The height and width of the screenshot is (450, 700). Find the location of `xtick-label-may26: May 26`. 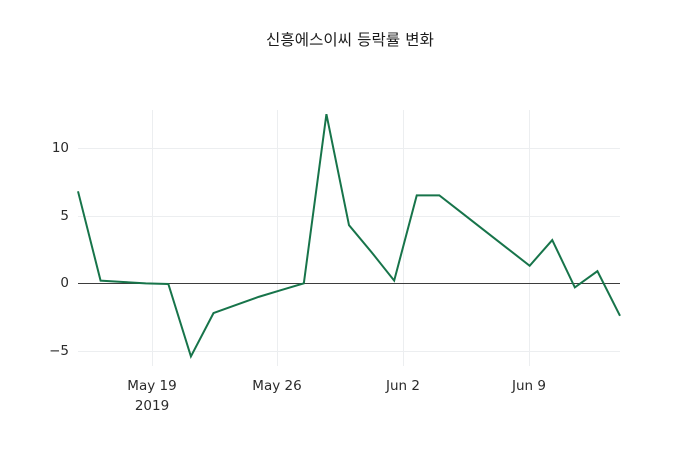

xtick-label-may26: May 26 is located at coordinates (276, 387).